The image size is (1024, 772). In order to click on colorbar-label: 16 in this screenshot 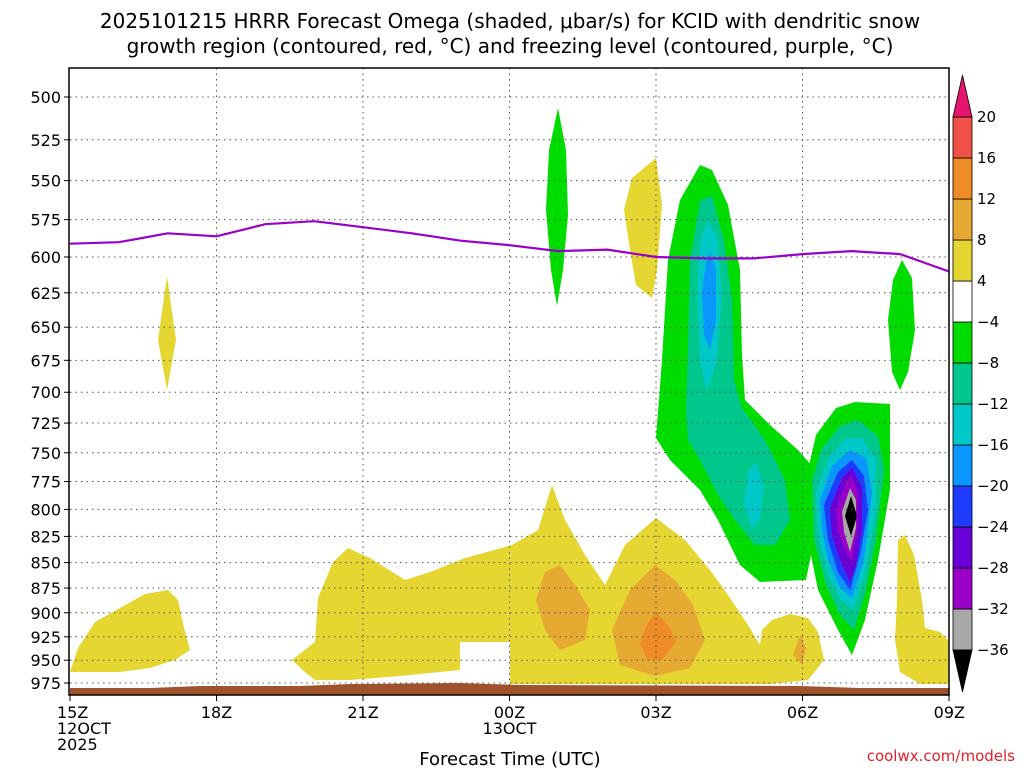, I will do `click(986, 158)`.